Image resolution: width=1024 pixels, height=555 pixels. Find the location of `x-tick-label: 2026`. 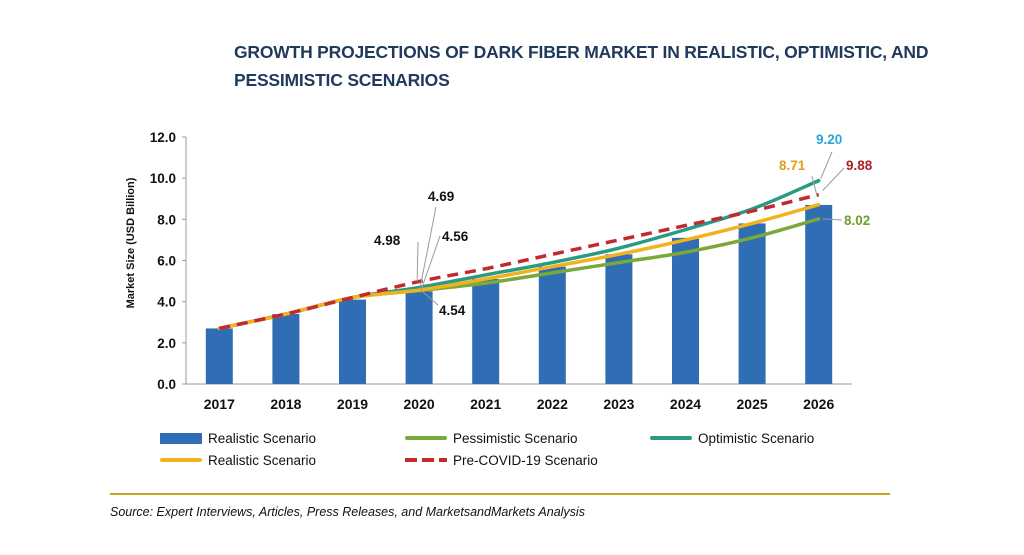

x-tick-label: 2026 is located at coordinates (818, 404).